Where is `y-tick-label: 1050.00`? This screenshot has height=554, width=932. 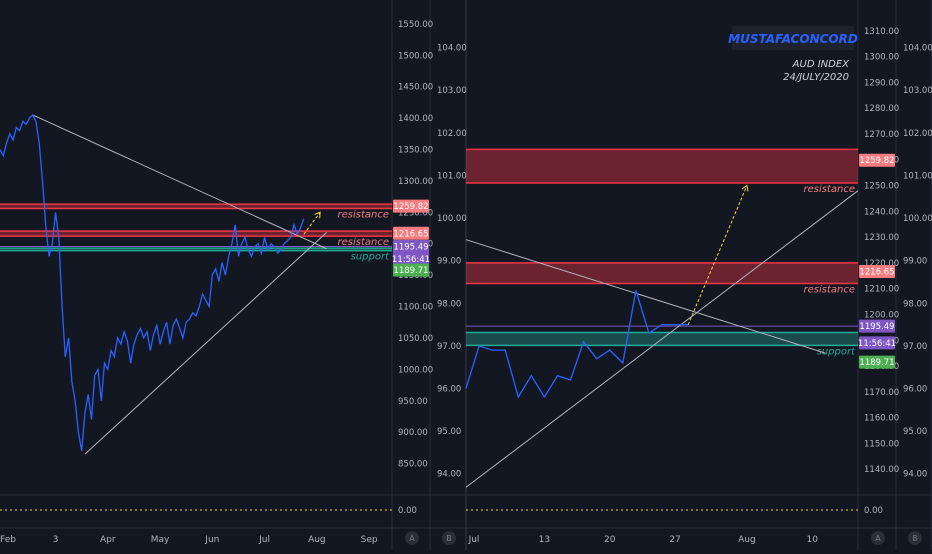 y-tick-label: 1050.00 is located at coordinates (415, 339).